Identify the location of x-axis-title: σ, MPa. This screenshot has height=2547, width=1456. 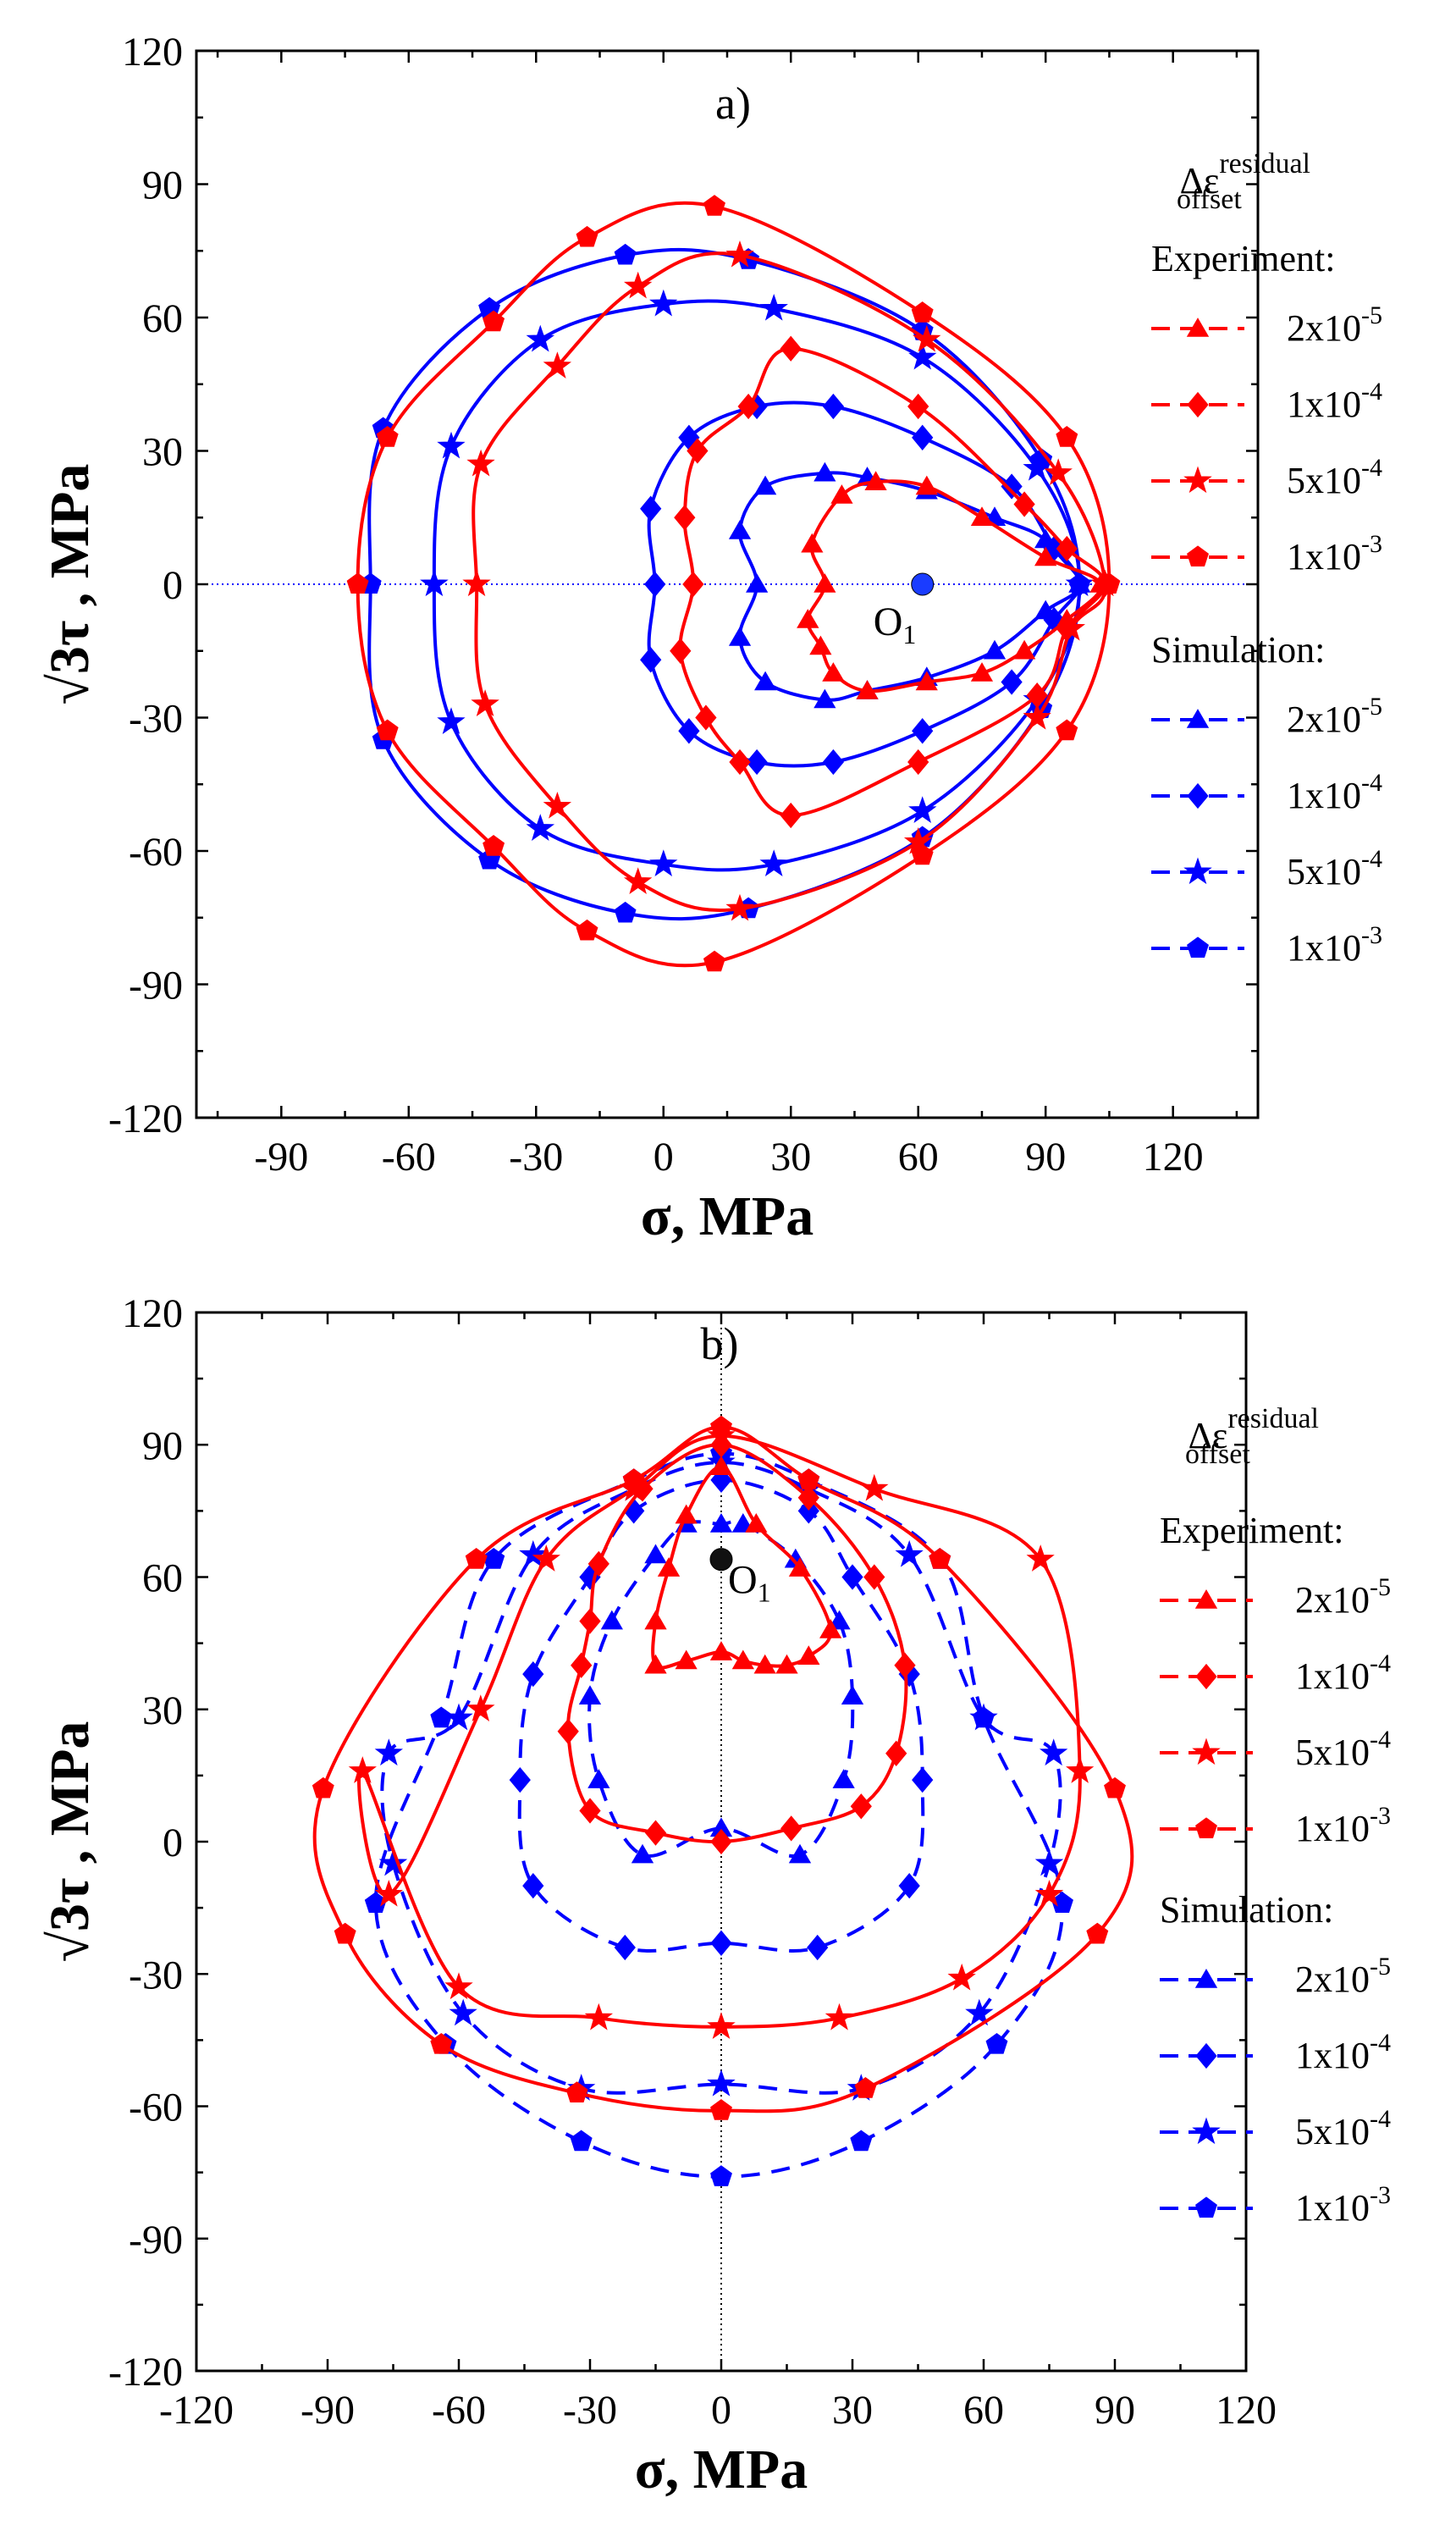
(728, 1216).